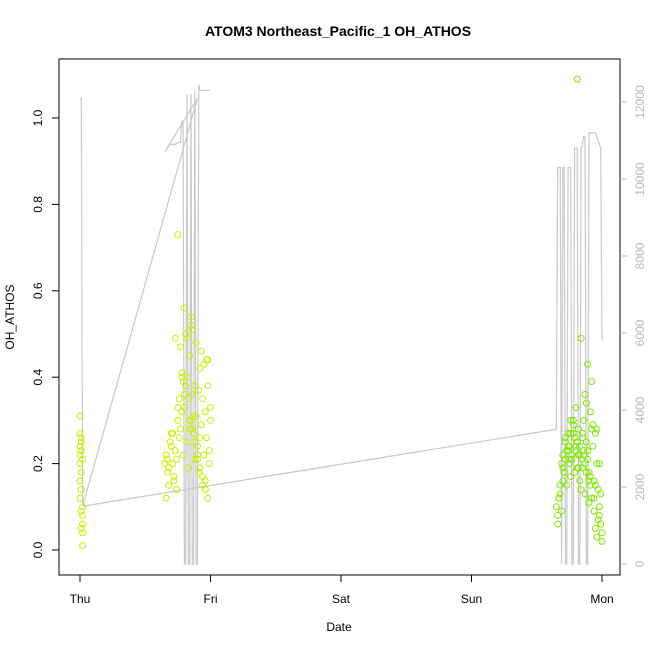 The image size is (650, 650). I want to click on x-axis: Thu Fri Sat Sun Mon, so click(342, 590).